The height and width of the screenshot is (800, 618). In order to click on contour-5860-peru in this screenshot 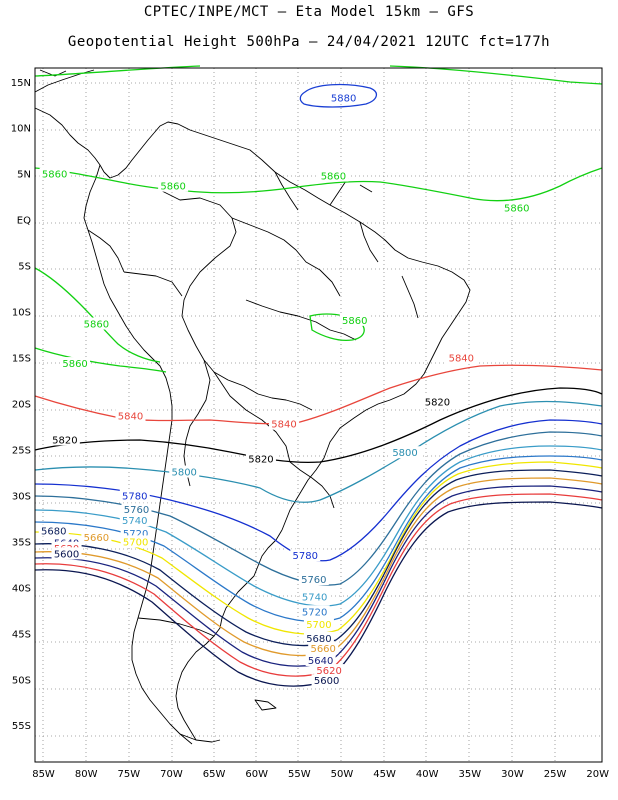, I will do `click(97, 315)`.